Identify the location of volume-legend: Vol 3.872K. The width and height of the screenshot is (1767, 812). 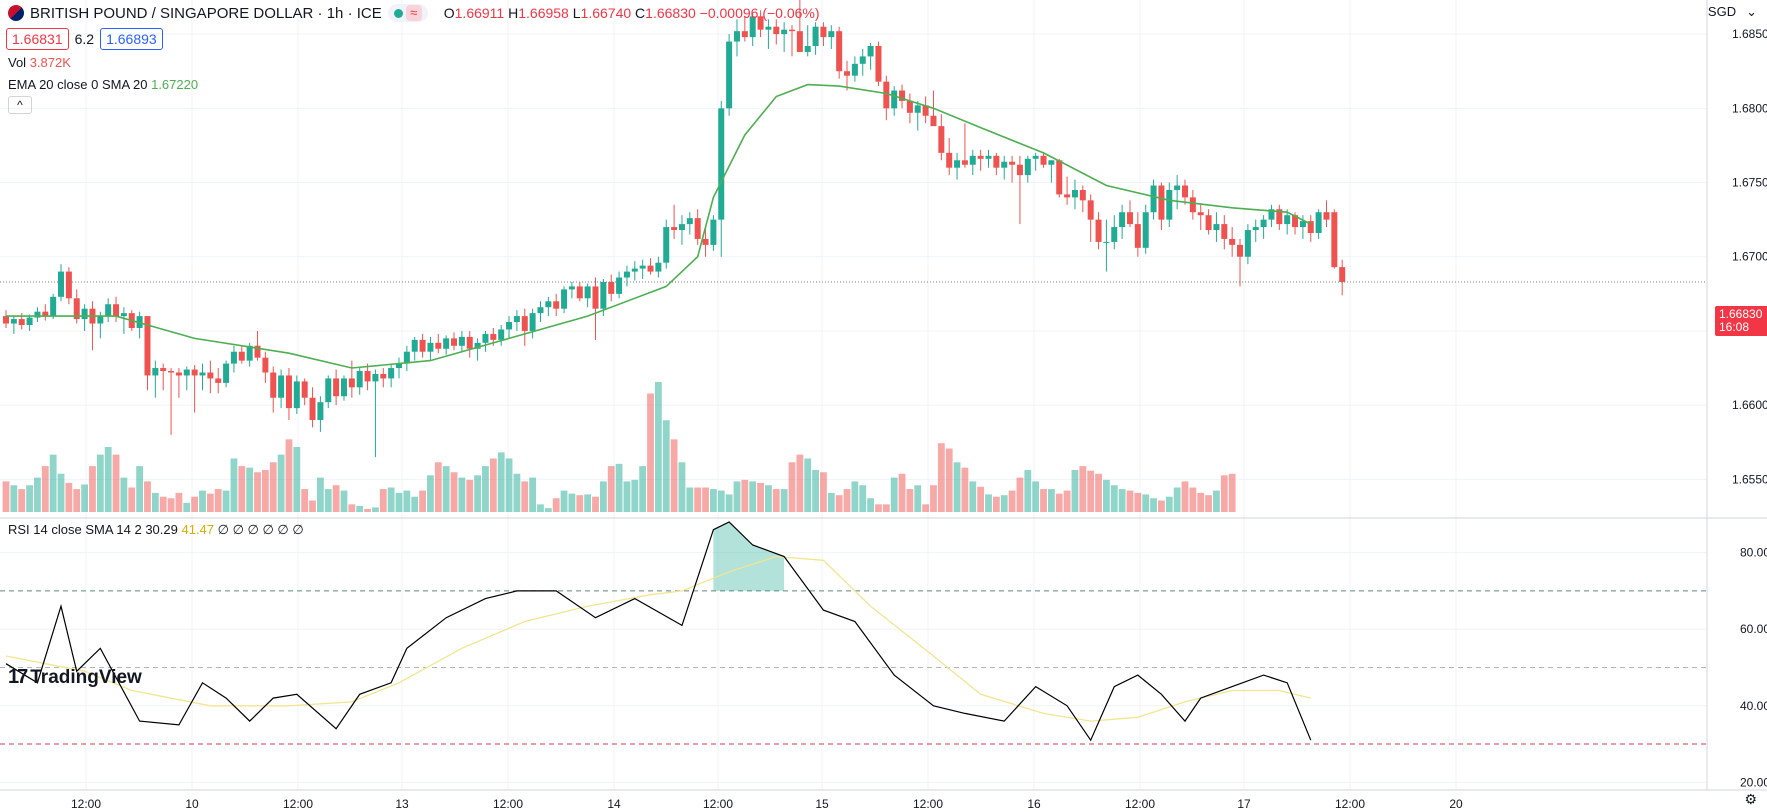
(39, 62).